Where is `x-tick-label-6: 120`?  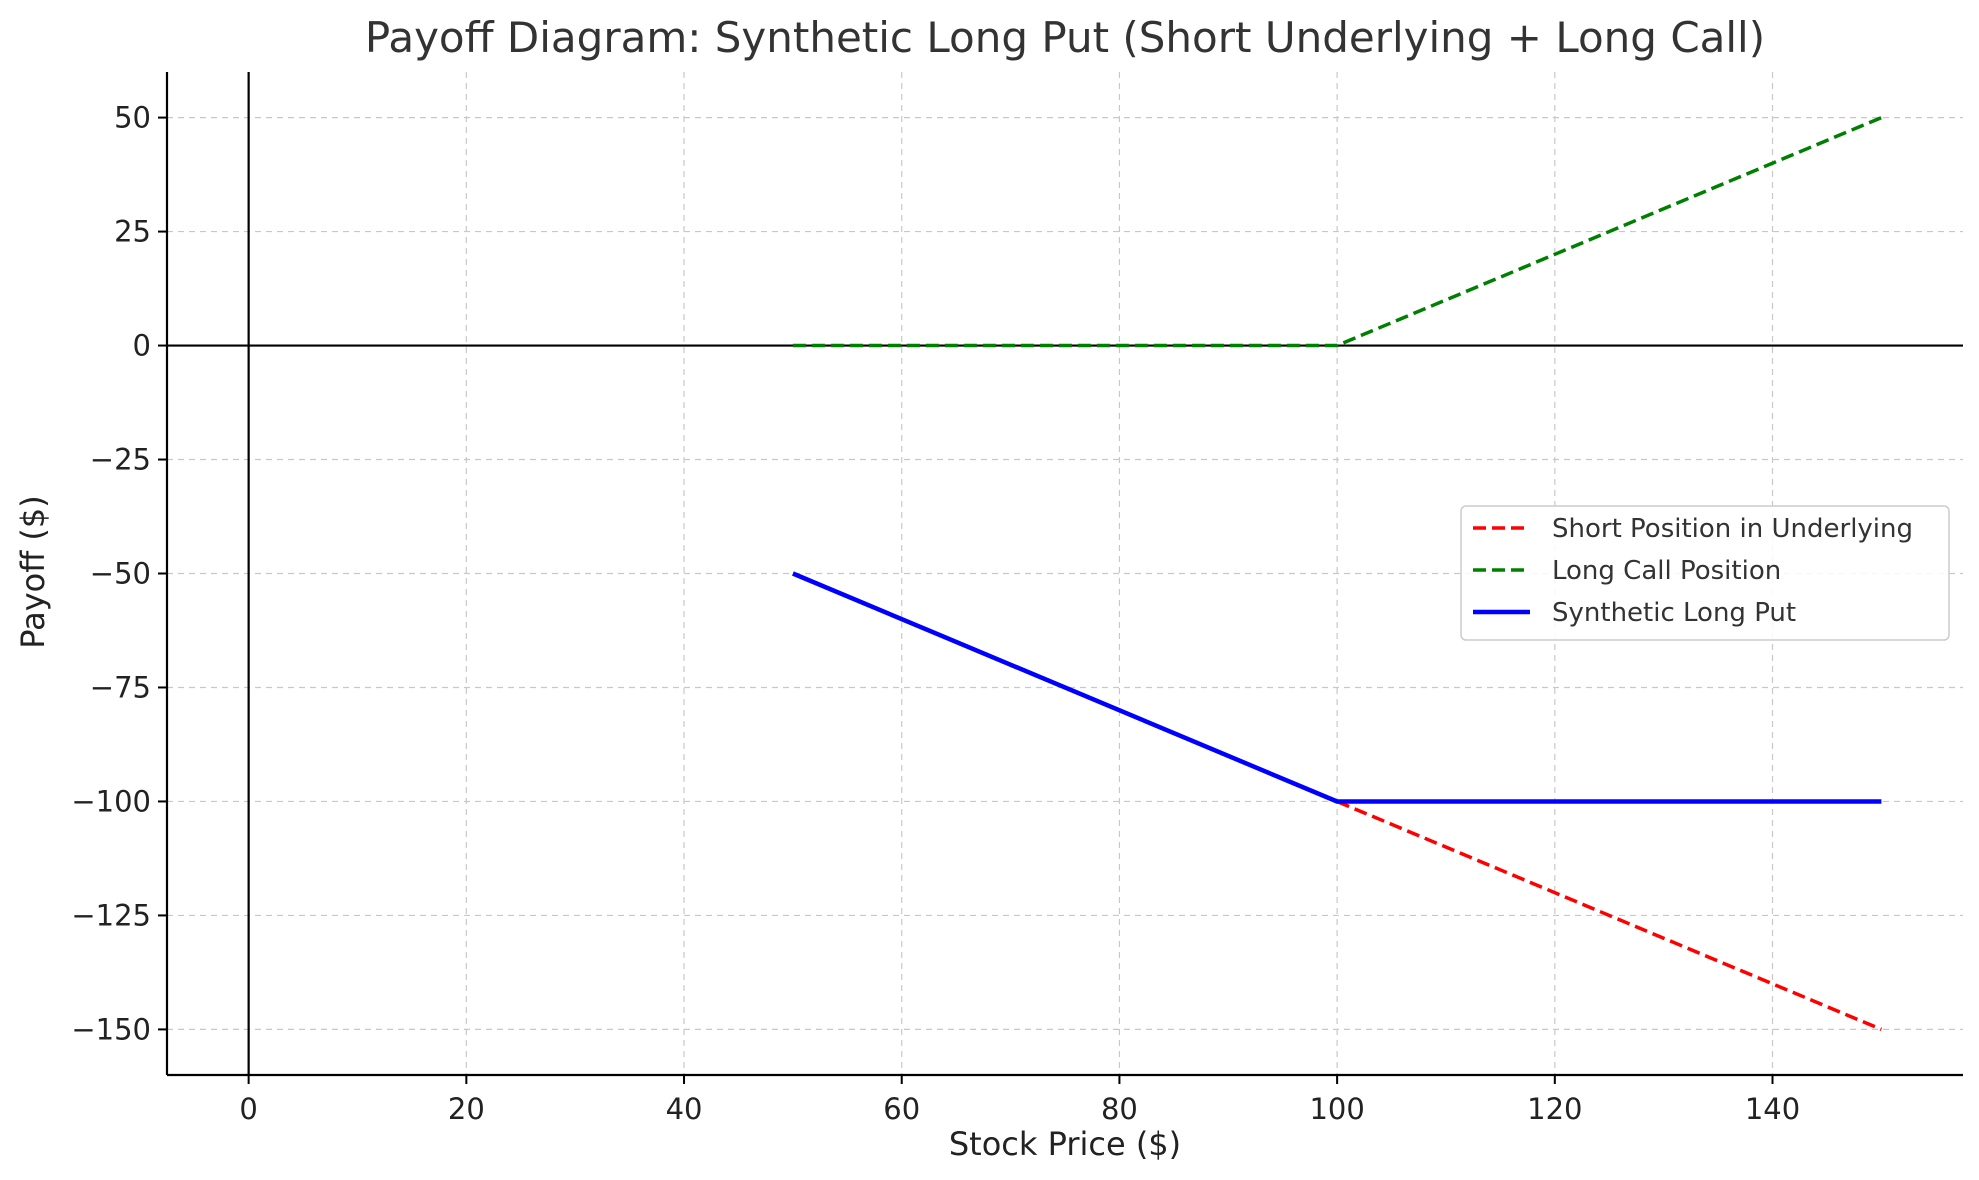
x-tick-label-6: 120 is located at coordinates (1554, 1109).